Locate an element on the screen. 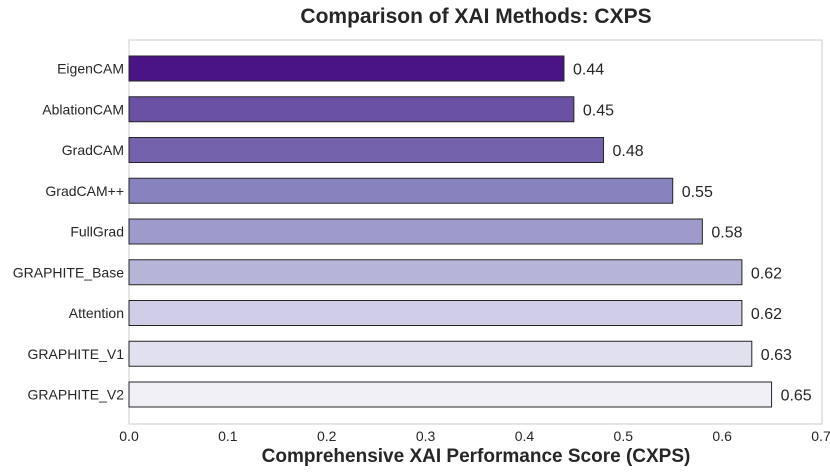  category-label: FullGrad is located at coordinates (97, 232).